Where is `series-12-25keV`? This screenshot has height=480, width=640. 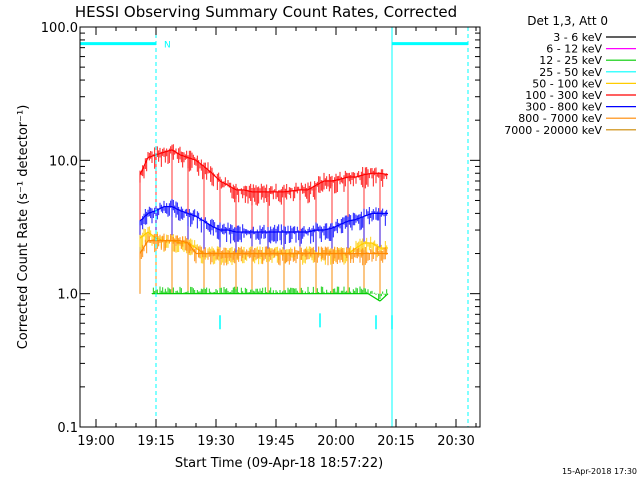 series-12-25keV is located at coordinates (270, 294).